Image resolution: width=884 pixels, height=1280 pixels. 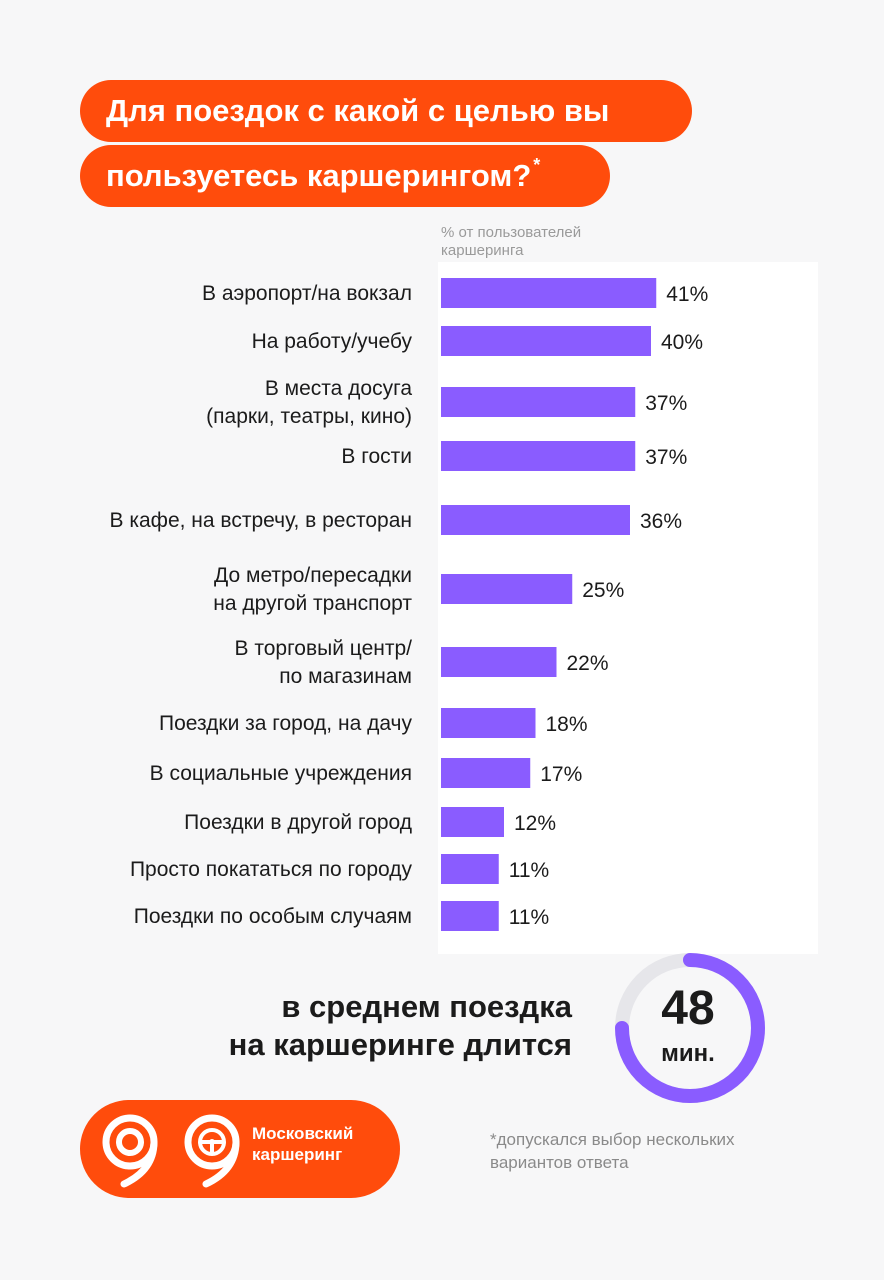 What do you see at coordinates (298, 822) in the screenshot?
I see `category-label-10: Поездки в другой город` at bounding box center [298, 822].